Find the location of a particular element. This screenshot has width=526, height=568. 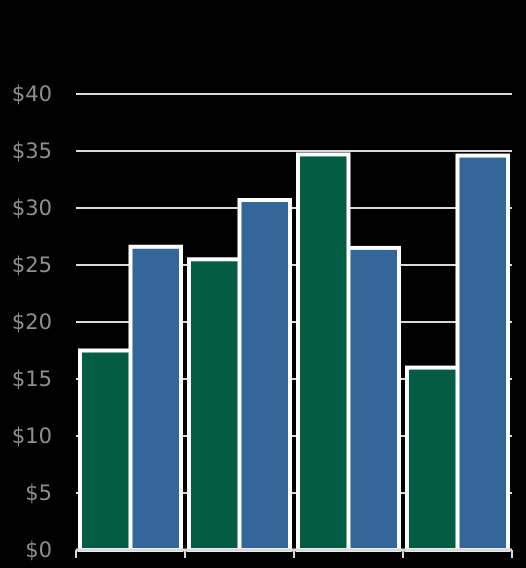

y-tick-label: $25 is located at coordinates (32, 265).